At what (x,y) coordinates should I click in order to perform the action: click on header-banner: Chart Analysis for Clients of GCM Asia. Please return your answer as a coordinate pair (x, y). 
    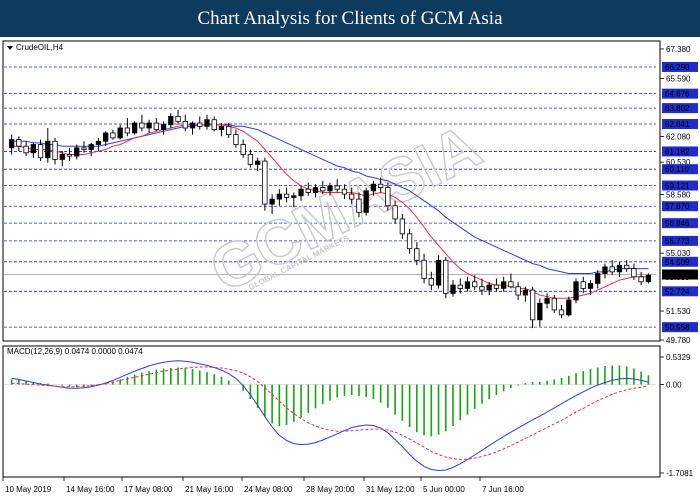
    Looking at the image, I should click on (350, 18).